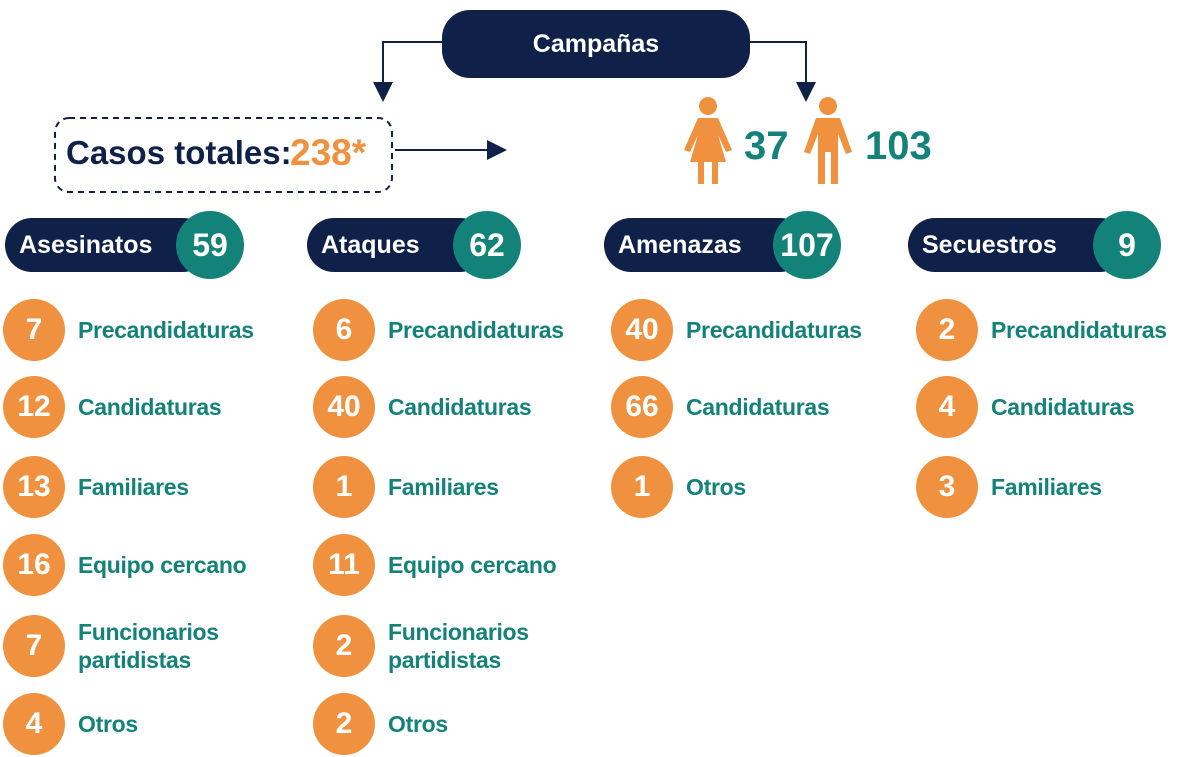  What do you see at coordinates (328, 152) in the screenshot?
I see `total-value: 238*` at bounding box center [328, 152].